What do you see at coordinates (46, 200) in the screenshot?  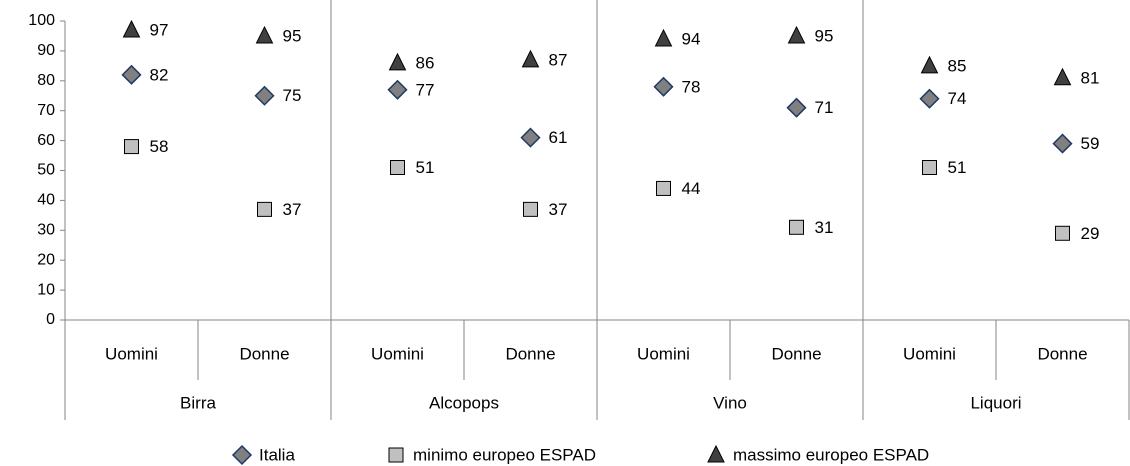 I see `y-tick-label: 40` at bounding box center [46, 200].